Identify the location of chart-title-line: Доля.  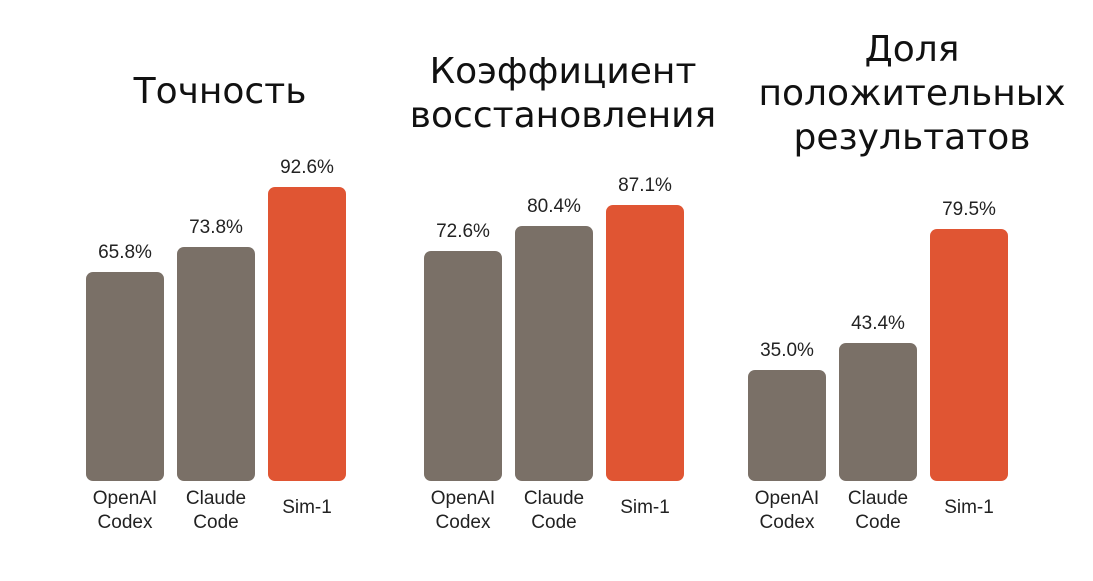
(912, 49).